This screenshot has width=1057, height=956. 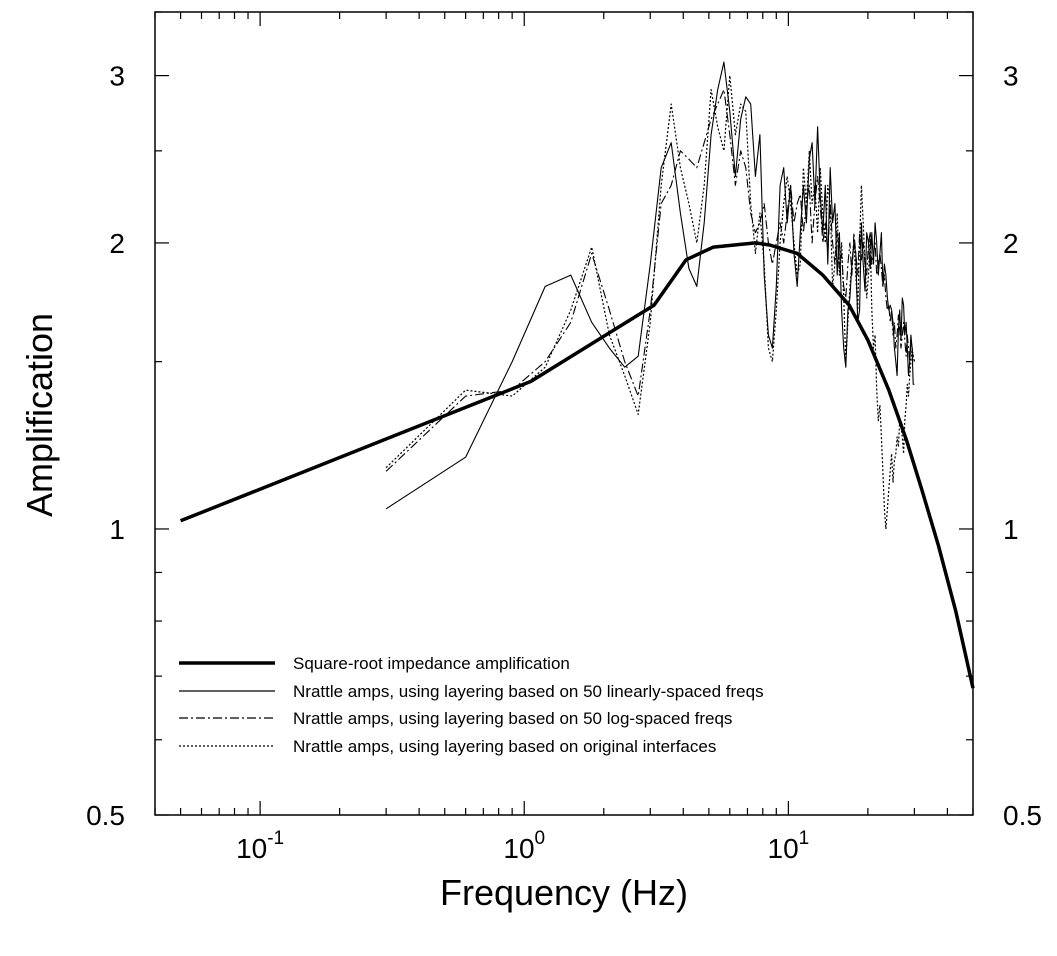 What do you see at coordinates (39, 415) in the screenshot?
I see `y-axis-title: Amplification` at bounding box center [39, 415].